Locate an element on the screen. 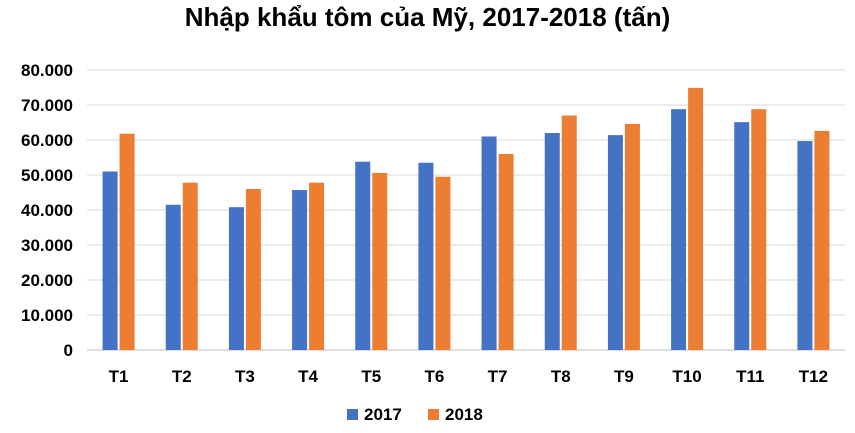 The image size is (855, 433). bar-2018-T8 is located at coordinates (569, 232).